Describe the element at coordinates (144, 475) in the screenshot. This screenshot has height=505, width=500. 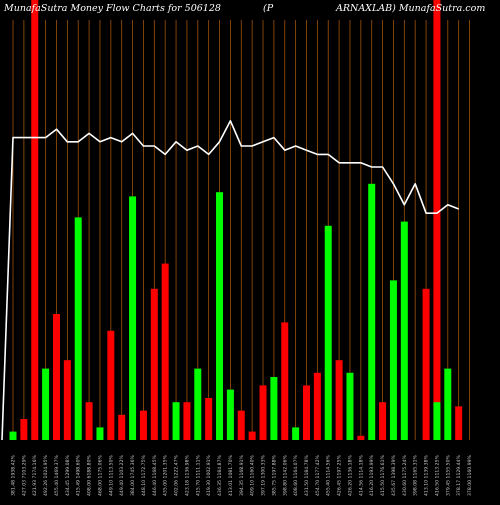
I see `x-tick-label: 448.10 1172.75%` at that location.